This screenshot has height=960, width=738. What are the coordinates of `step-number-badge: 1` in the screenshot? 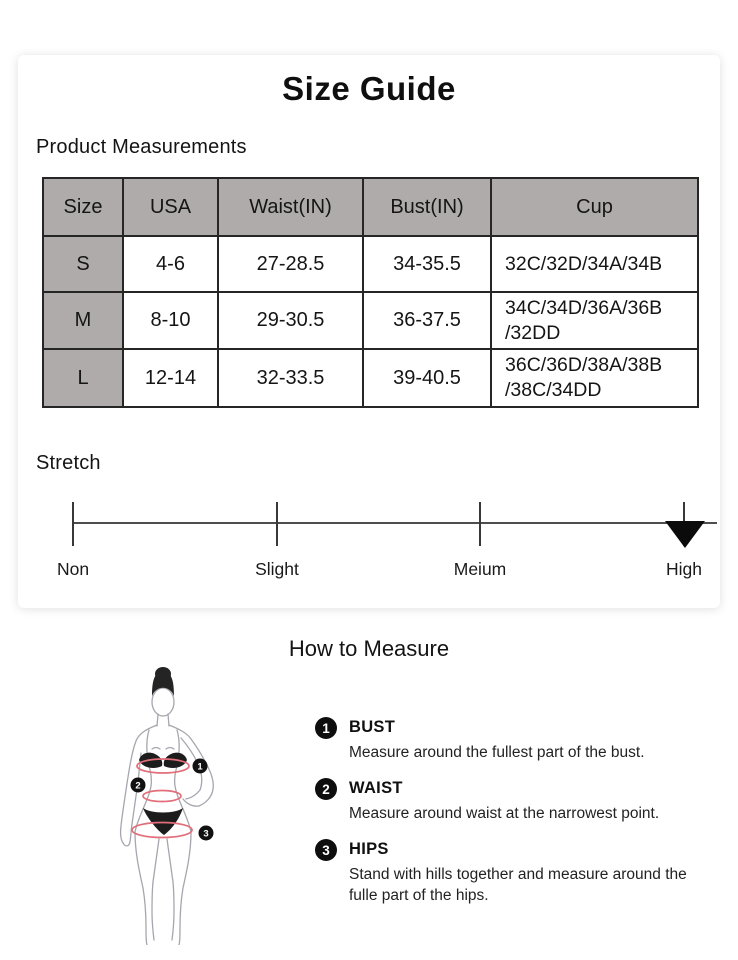 It's located at (326, 728).